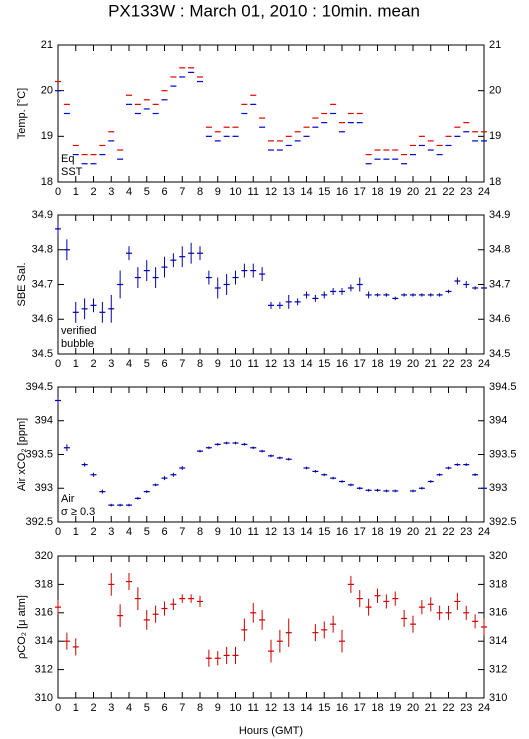  I want to click on legend-entry: σ ≥ 0.3, so click(78, 512).